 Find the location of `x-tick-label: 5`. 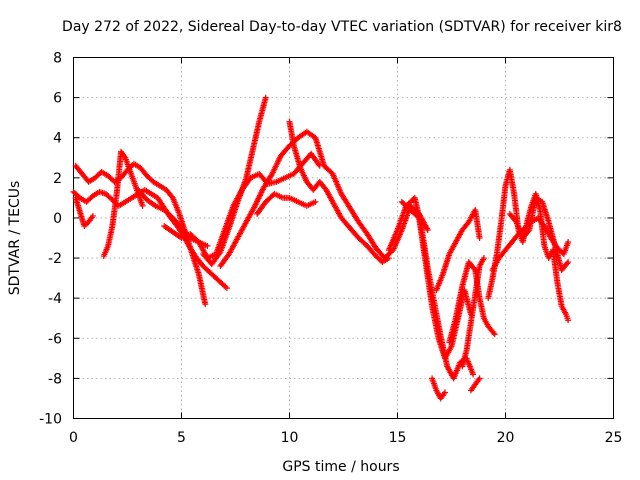

x-tick-label: 5 is located at coordinates (181, 438).